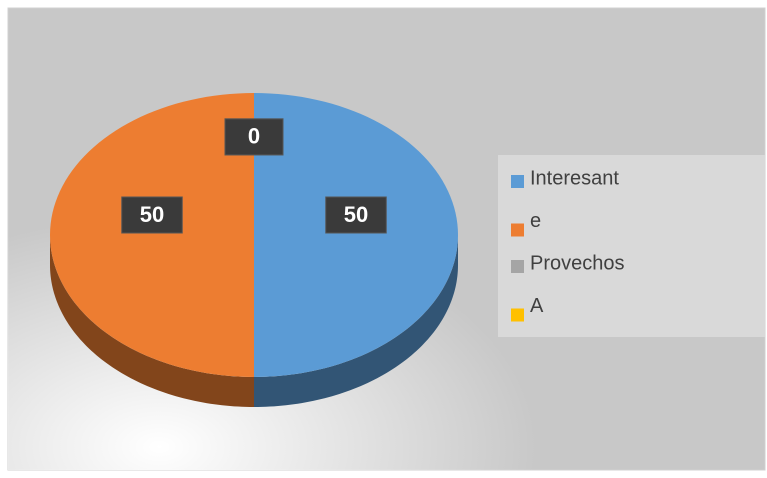 The height and width of the screenshot is (478, 767). Describe the element at coordinates (537, 306) in the screenshot. I see `legend-label: A` at that location.